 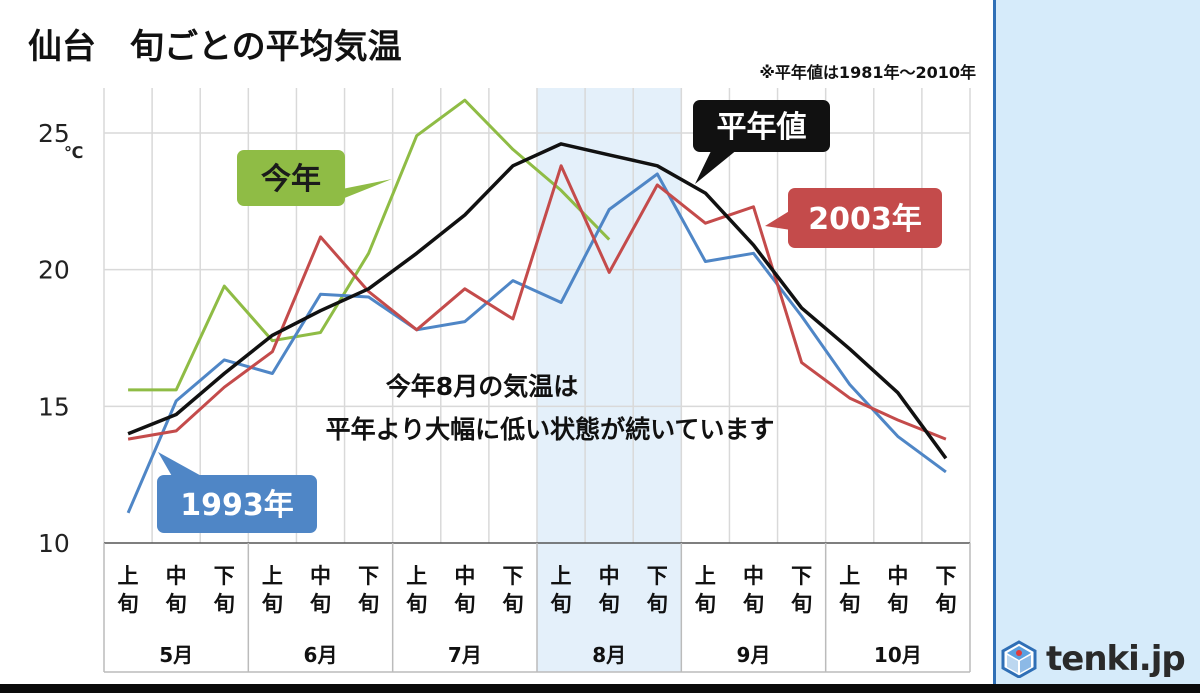 I want to click on legend-callout-kotoshi: 今年, so click(x=314, y=178).